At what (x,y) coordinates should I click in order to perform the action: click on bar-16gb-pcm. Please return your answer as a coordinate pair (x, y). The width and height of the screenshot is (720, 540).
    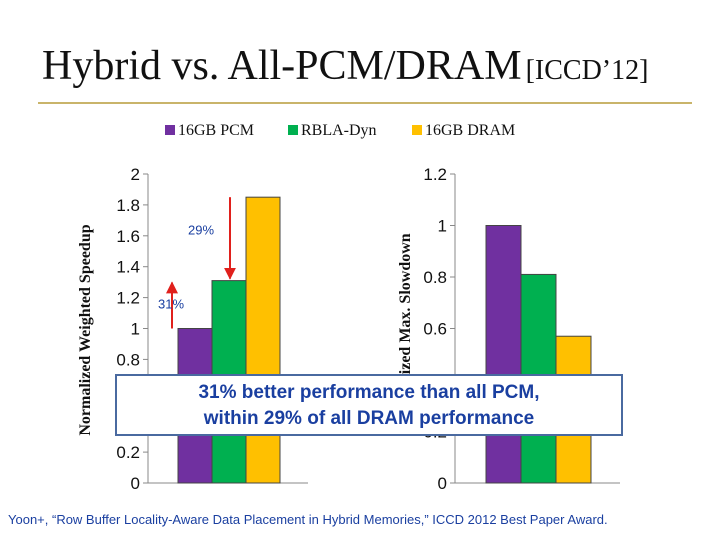
    Looking at the image, I should click on (503, 354).